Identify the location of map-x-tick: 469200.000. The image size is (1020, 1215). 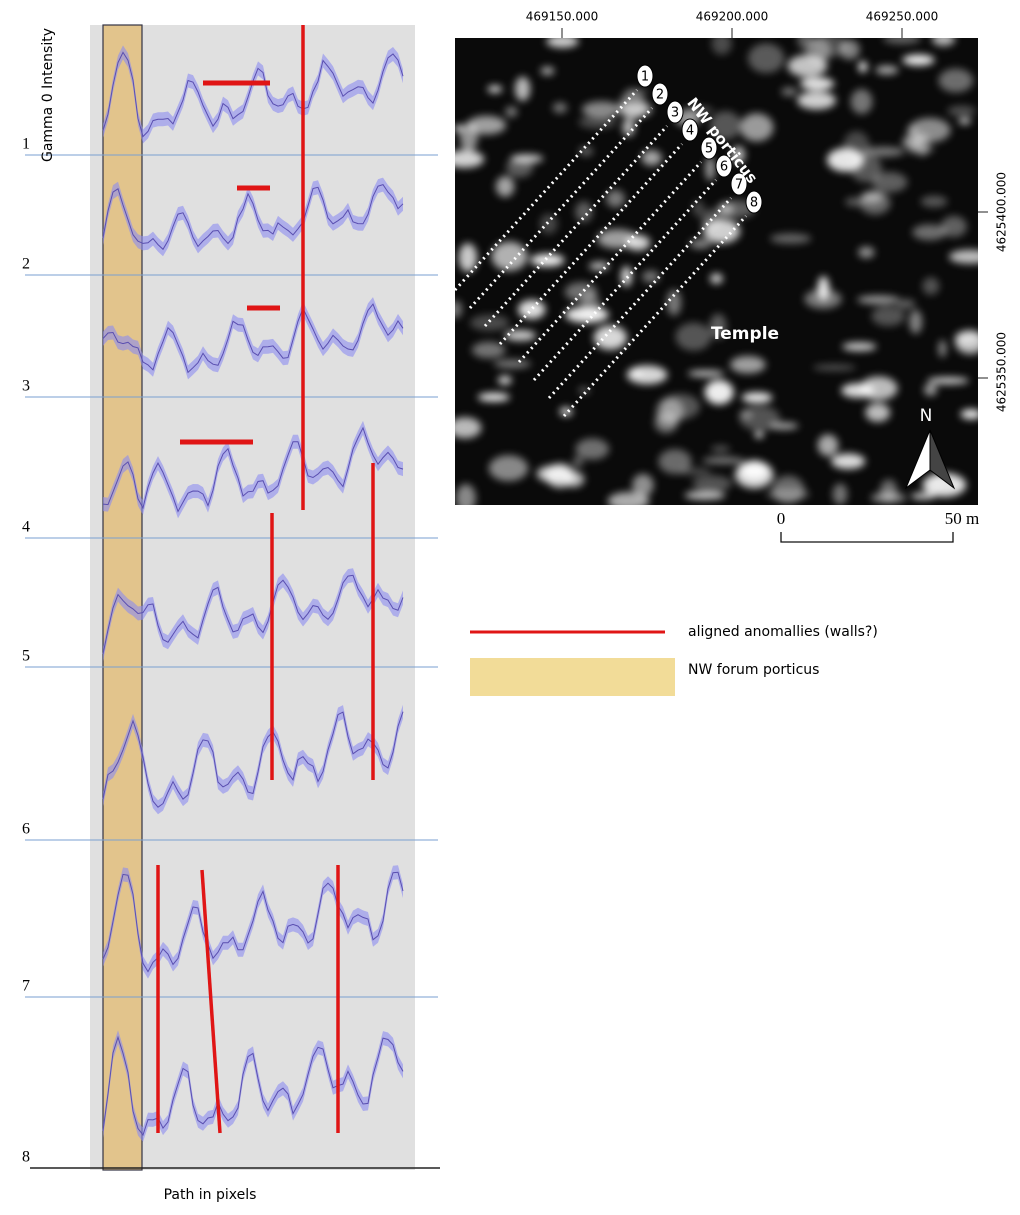
(732, 17).